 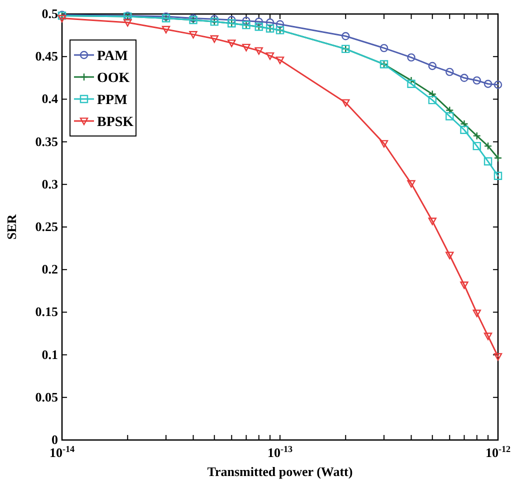 What do you see at coordinates (280, 471) in the screenshot?
I see `x-axis-title: Transmitted power (Watt)` at bounding box center [280, 471].